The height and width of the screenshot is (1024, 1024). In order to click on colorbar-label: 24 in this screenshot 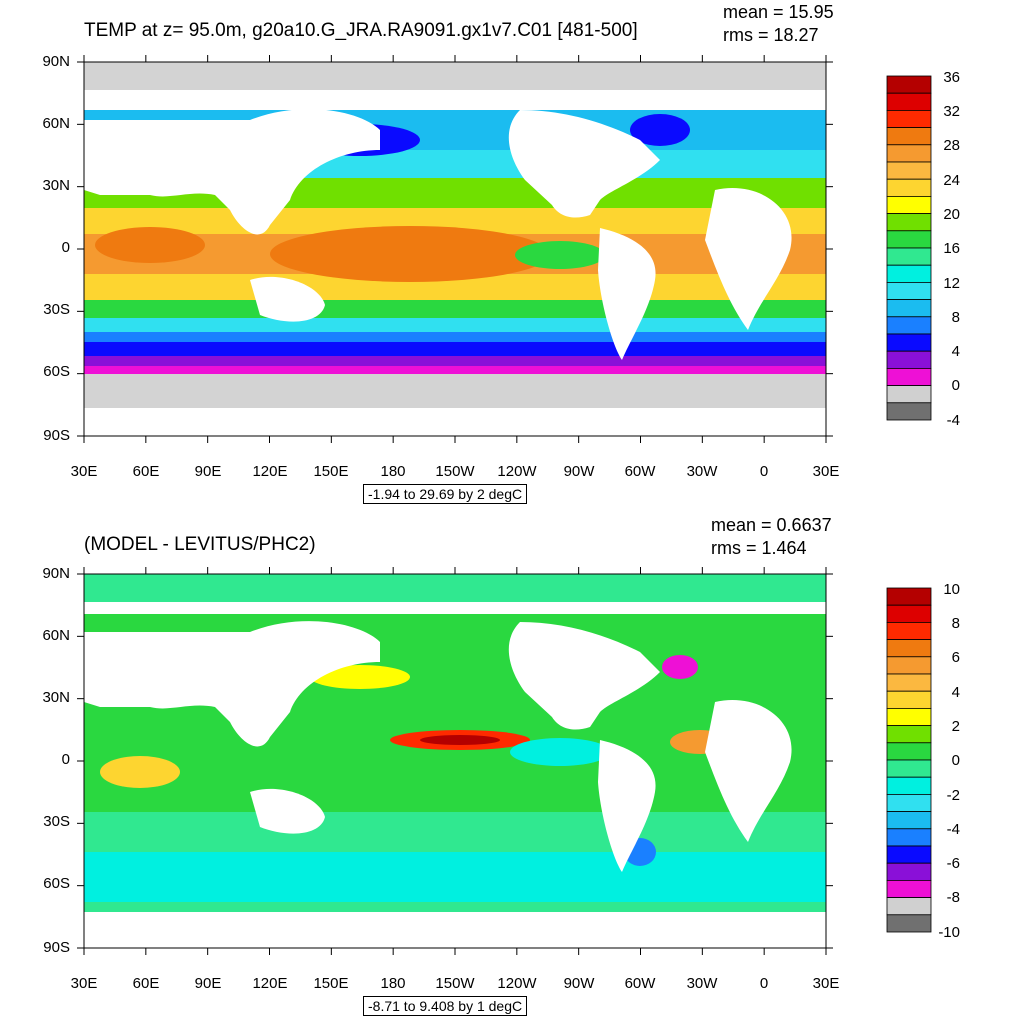, I will do `click(951, 180)`.